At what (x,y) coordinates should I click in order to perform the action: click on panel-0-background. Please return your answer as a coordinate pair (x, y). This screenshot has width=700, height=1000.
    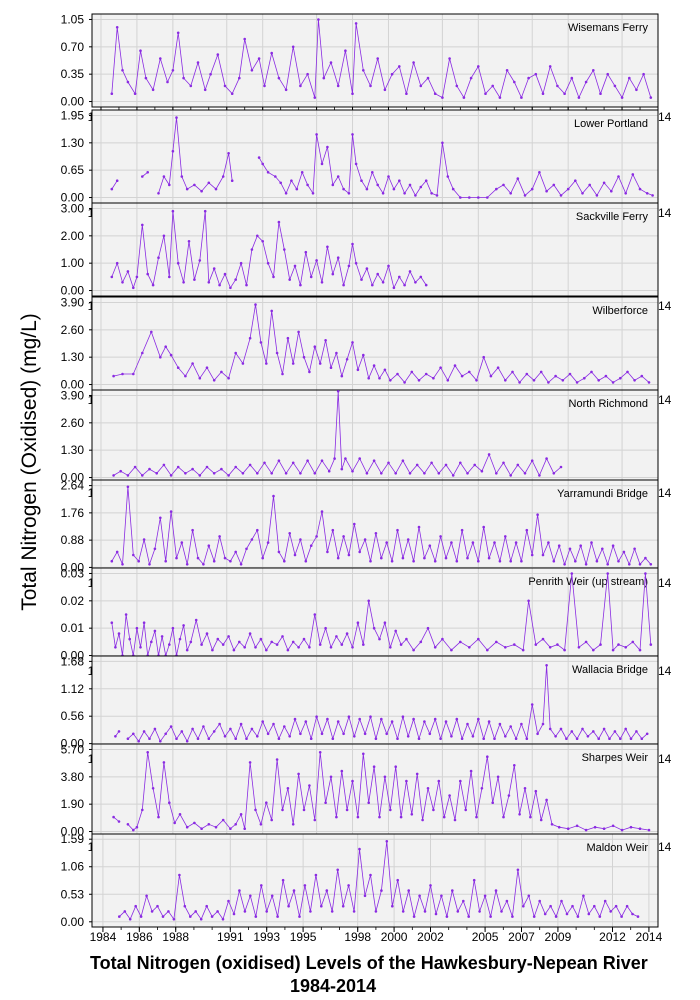
    Looking at the image, I should click on (375, 60).